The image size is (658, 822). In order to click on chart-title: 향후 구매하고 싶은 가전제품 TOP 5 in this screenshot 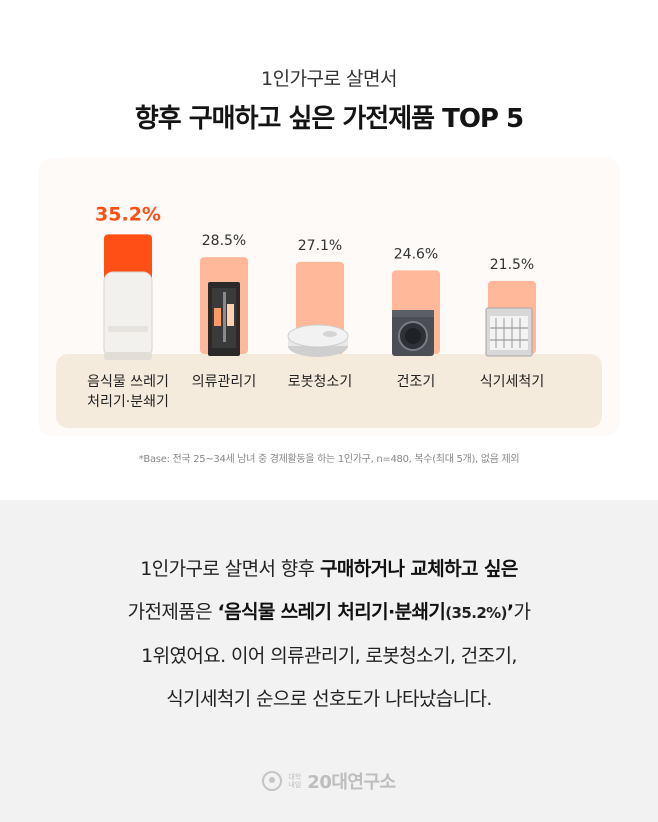, I will do `click(329, 119)`.